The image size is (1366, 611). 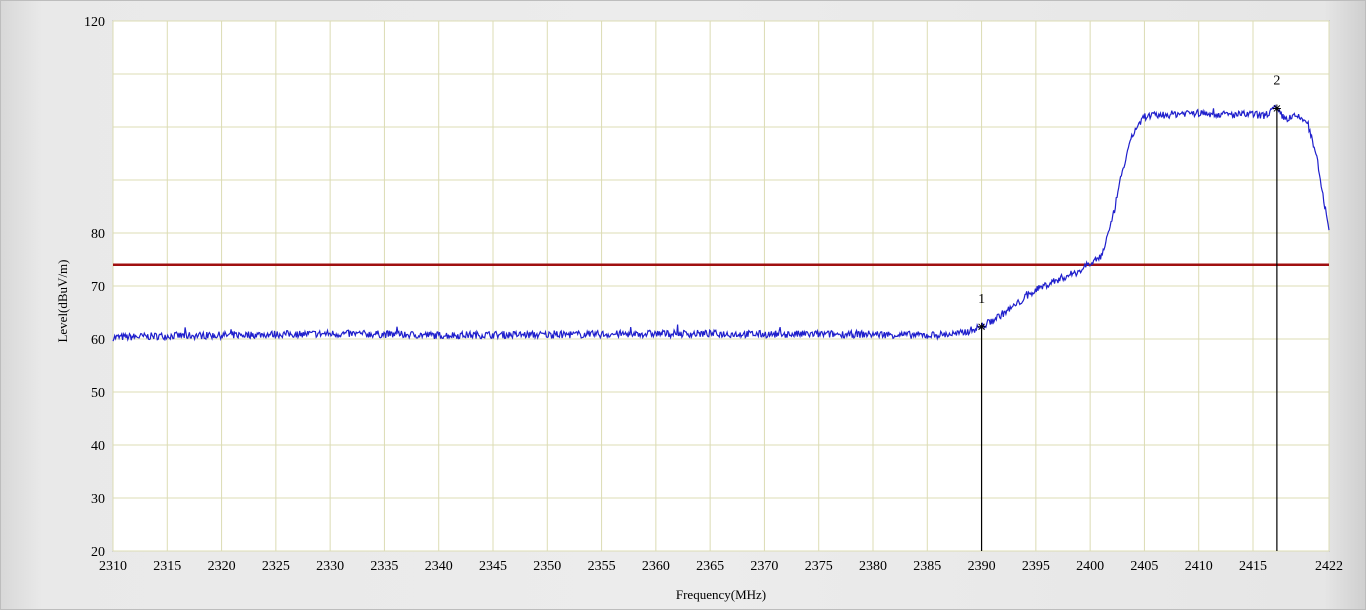 What do you see at coordinates (873, 566) in the screenshot?
I see `x-tick-label: 2380` at bounding box center [873, 566].